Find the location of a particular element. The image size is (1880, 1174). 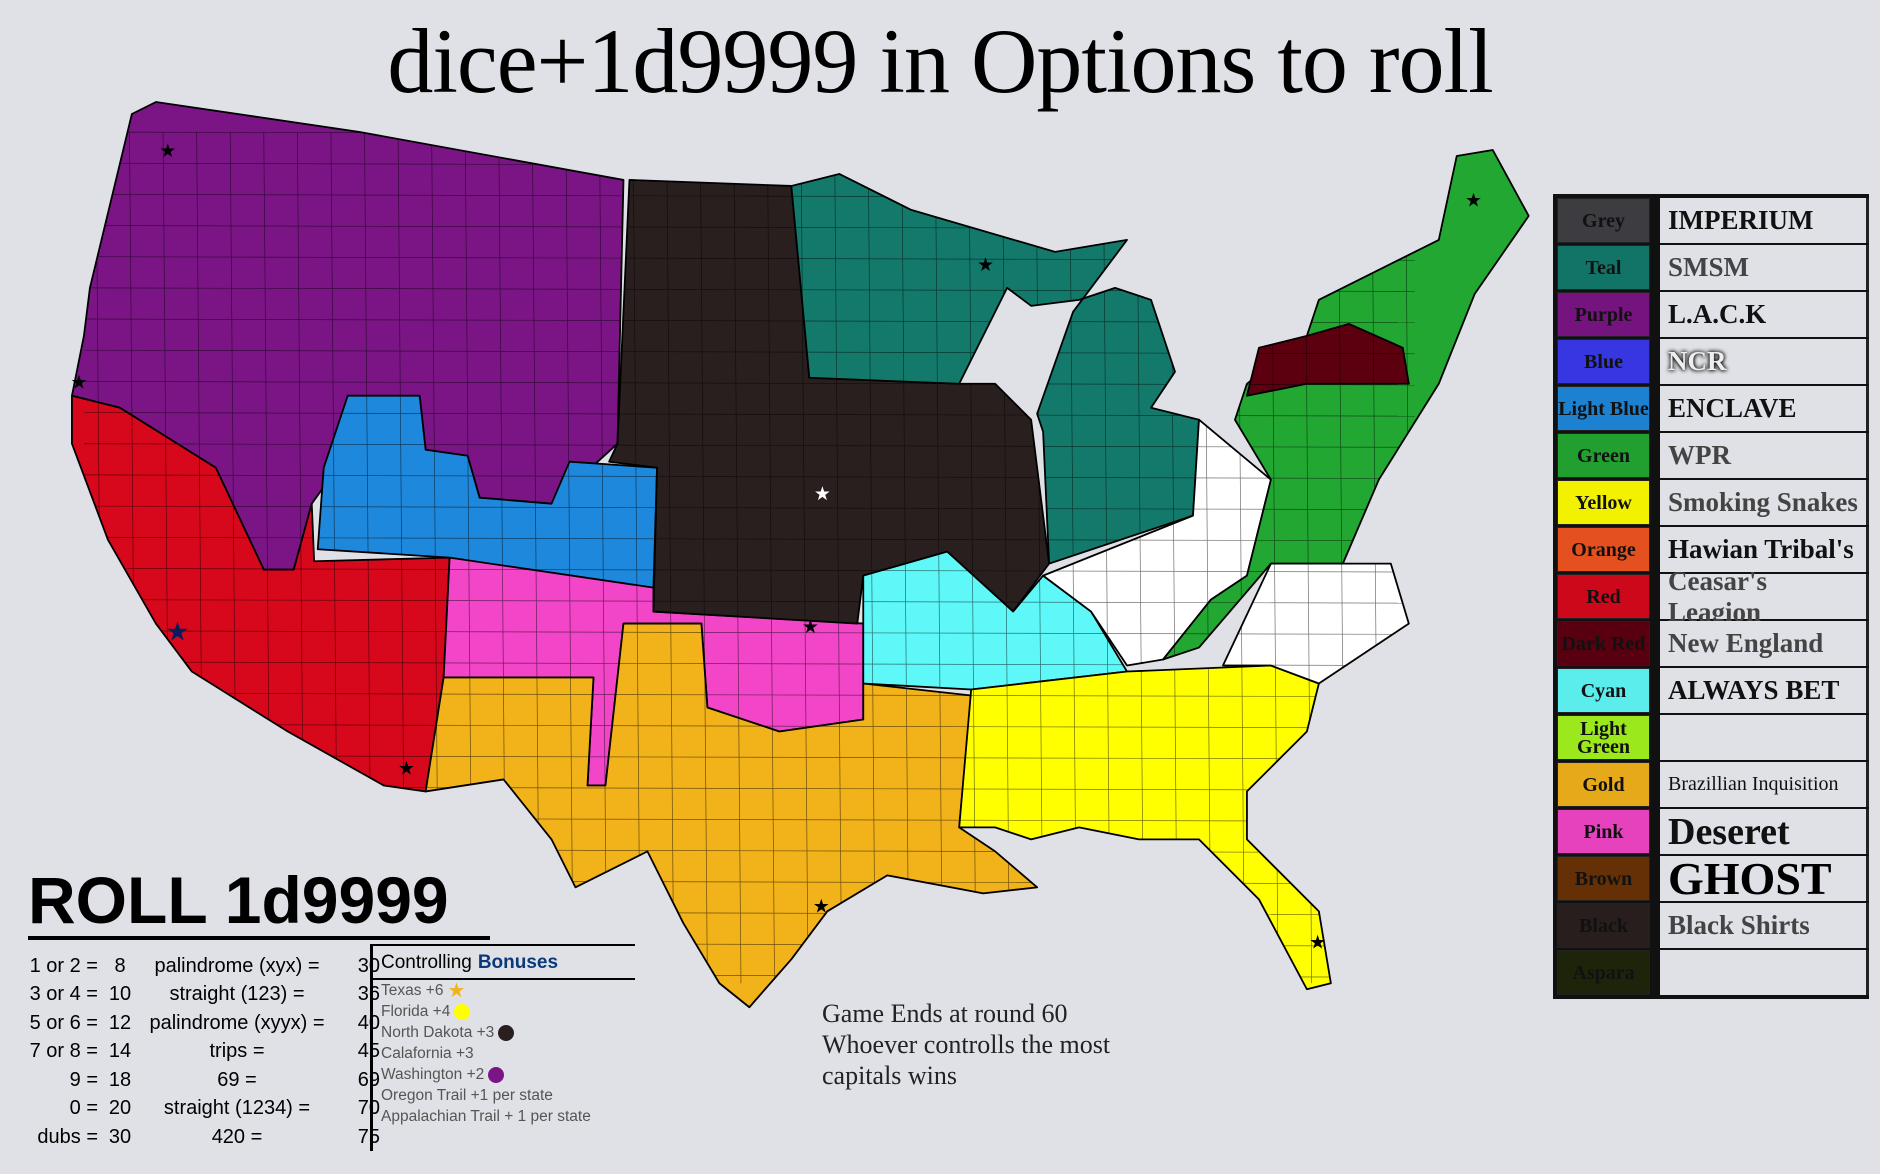

region-yellow is located at coordinates (1145, 827).